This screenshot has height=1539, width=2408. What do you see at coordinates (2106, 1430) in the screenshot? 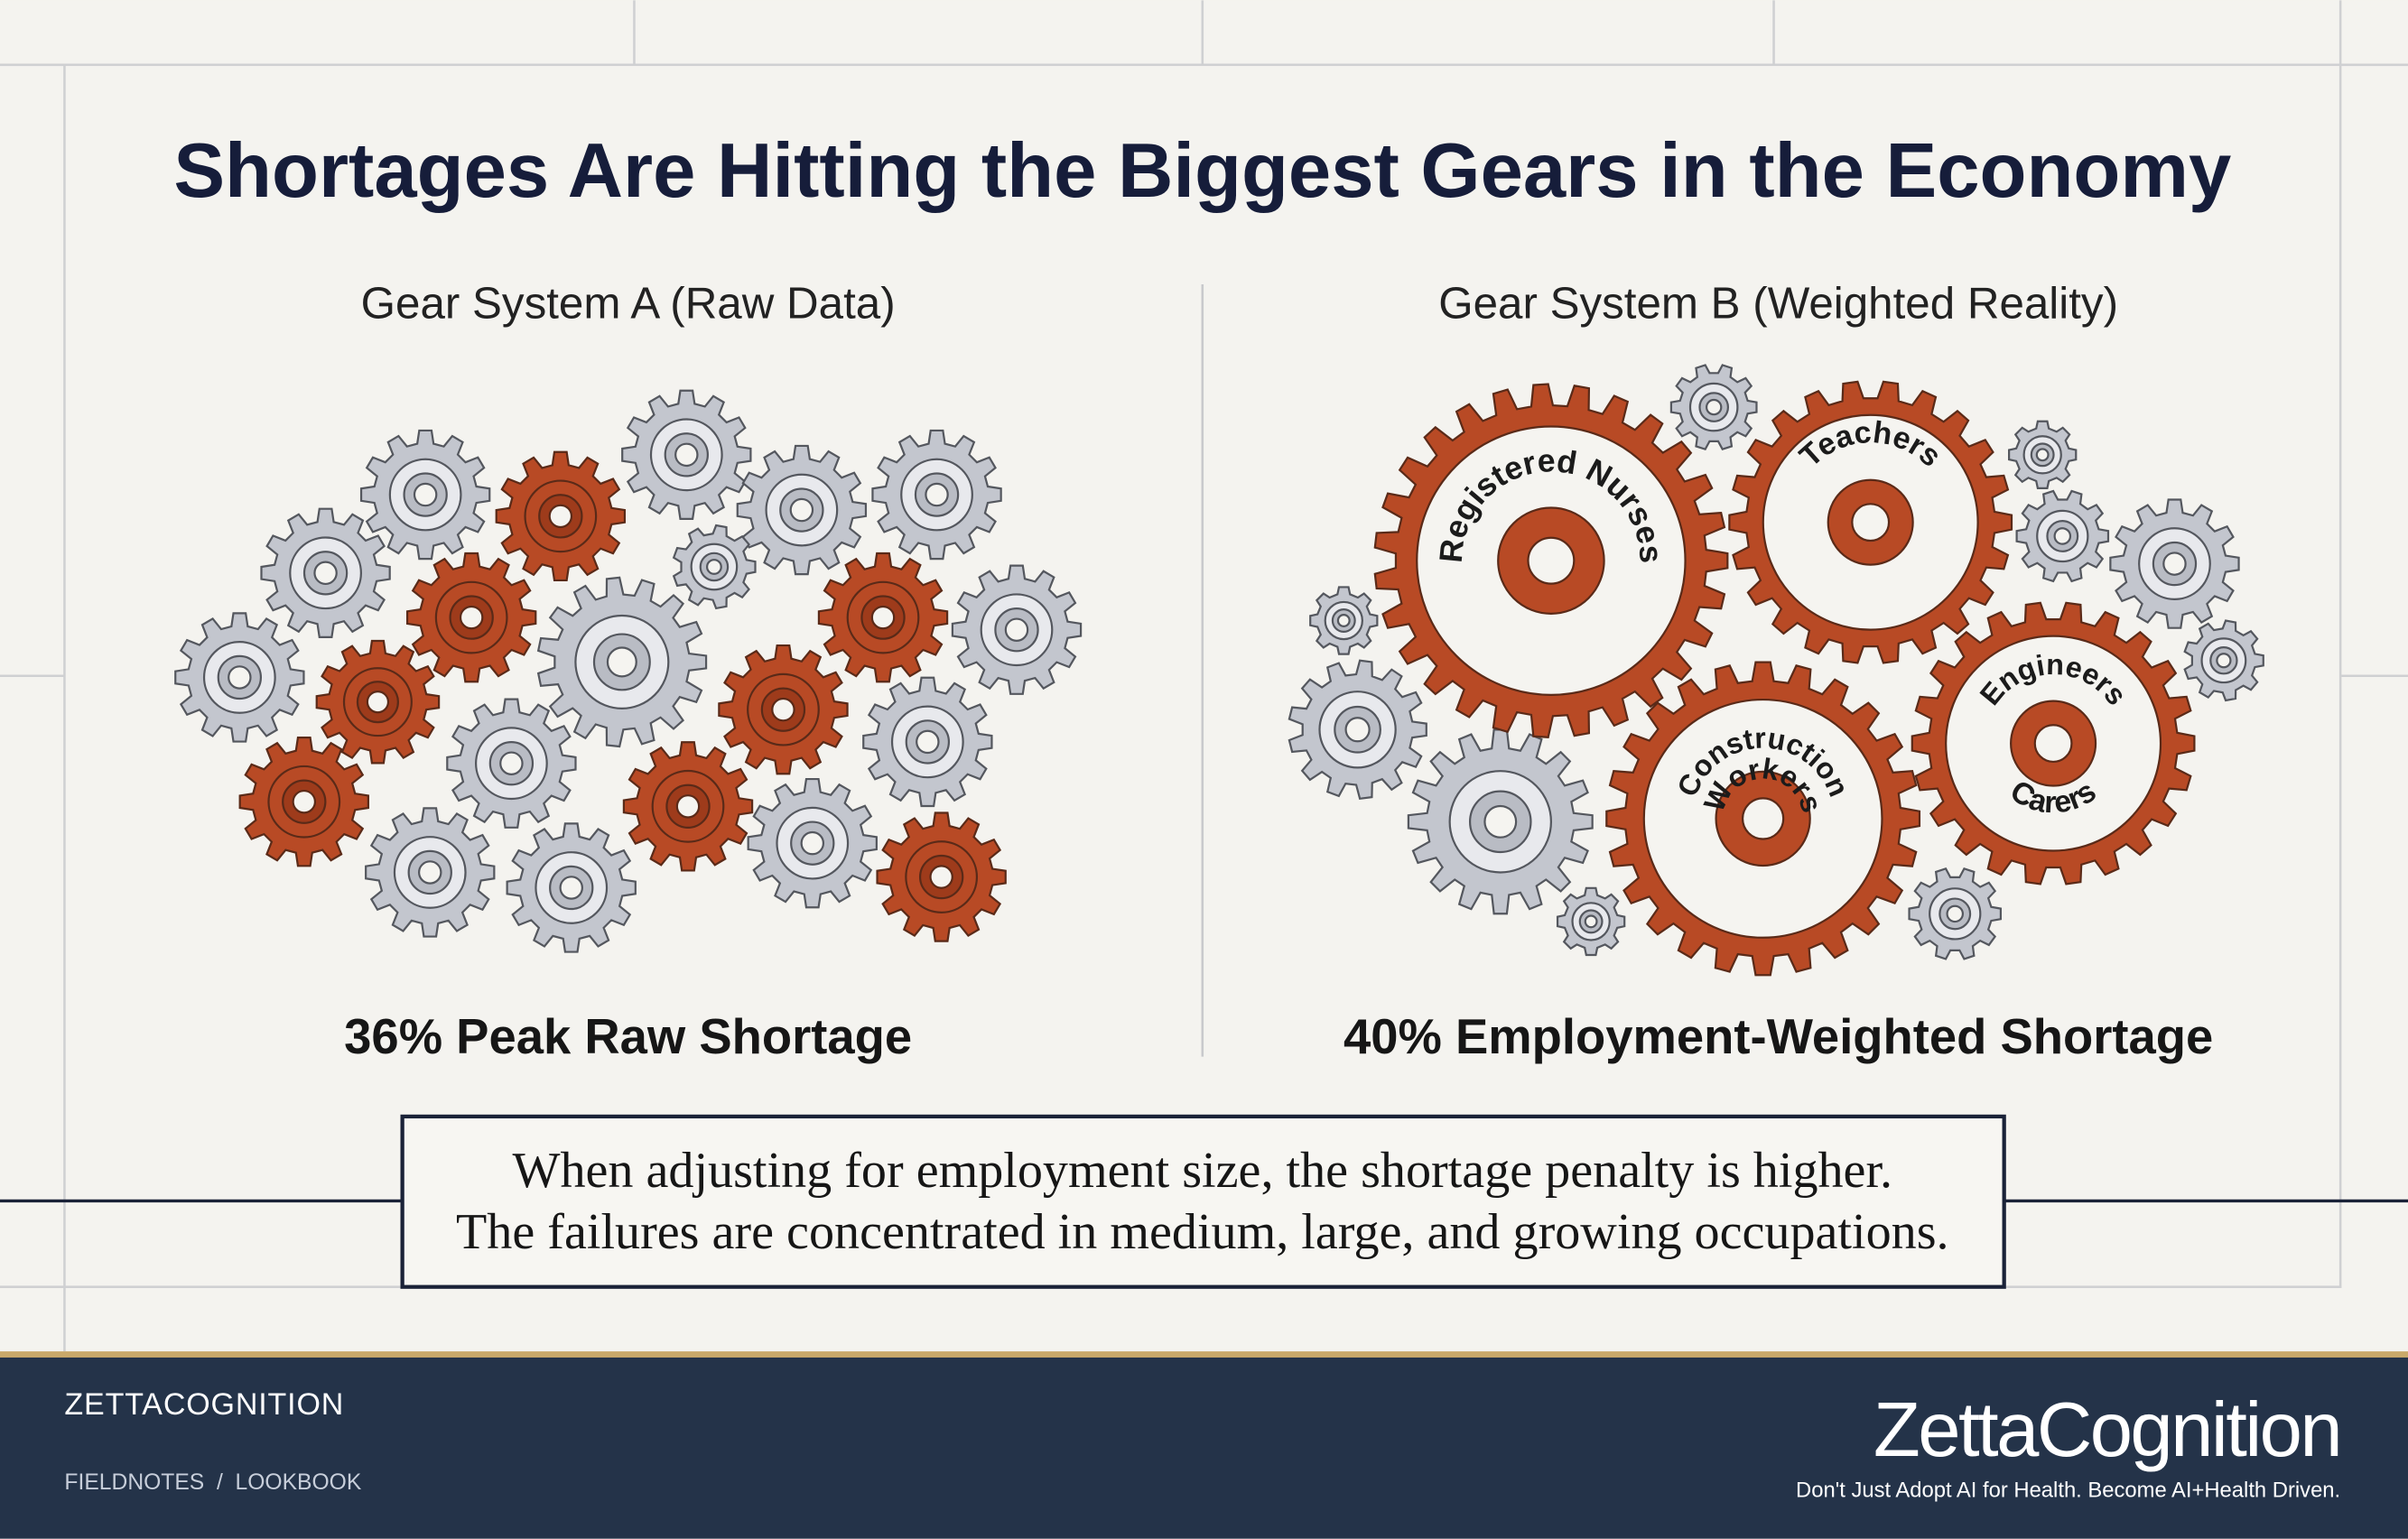
I see `logo: ZettaCognition` at bounding box center [2106, 1430].